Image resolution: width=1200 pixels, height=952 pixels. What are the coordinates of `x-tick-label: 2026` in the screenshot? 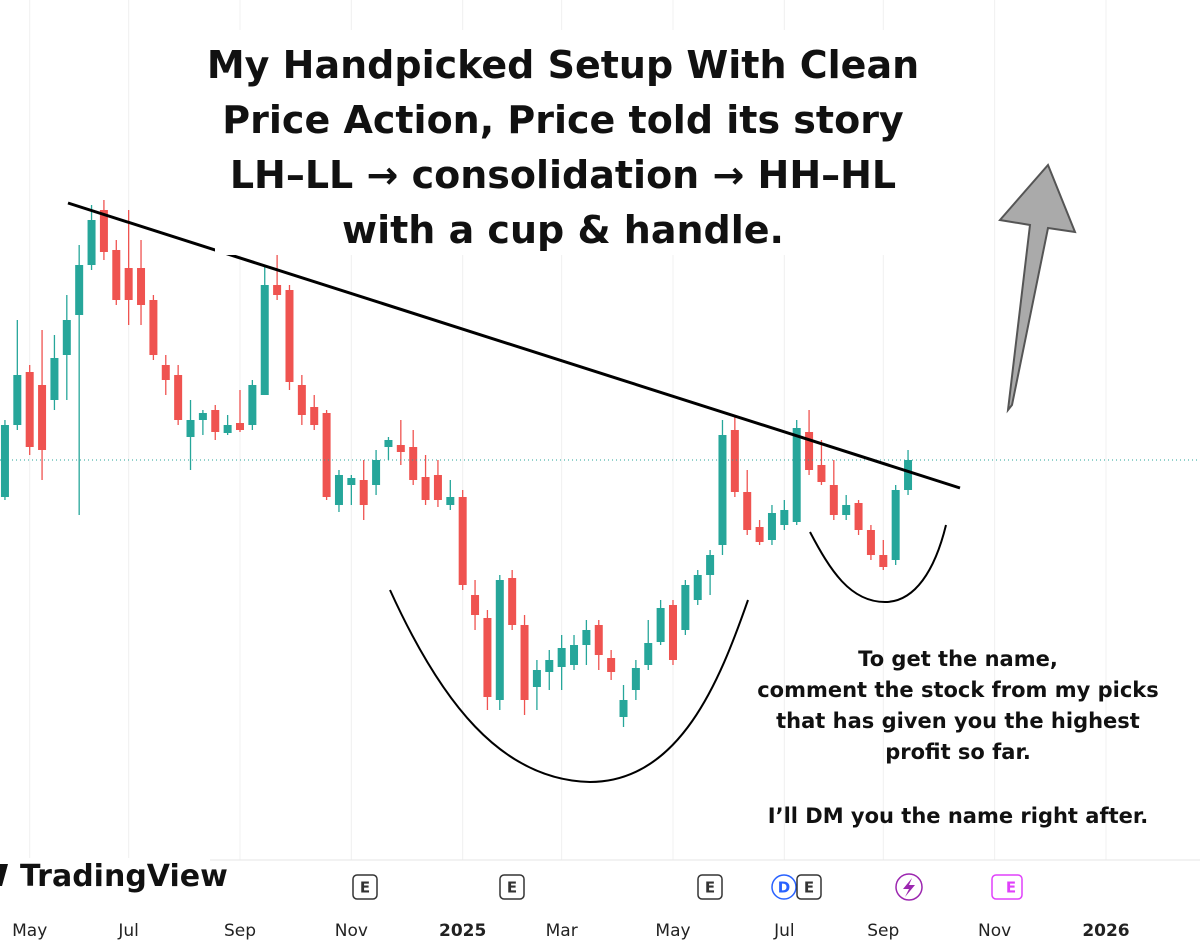 It's located at (1105, 931).